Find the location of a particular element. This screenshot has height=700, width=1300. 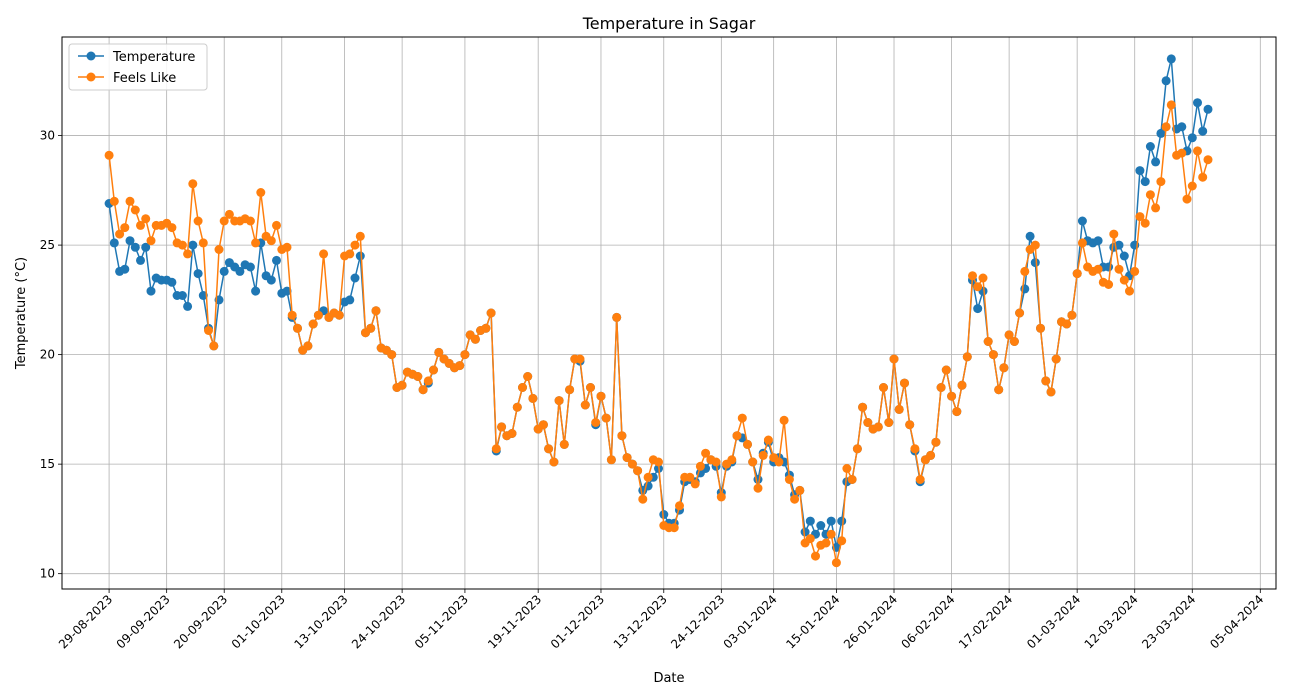

legend-feels-like-marker is located at coordinates (91, 77).